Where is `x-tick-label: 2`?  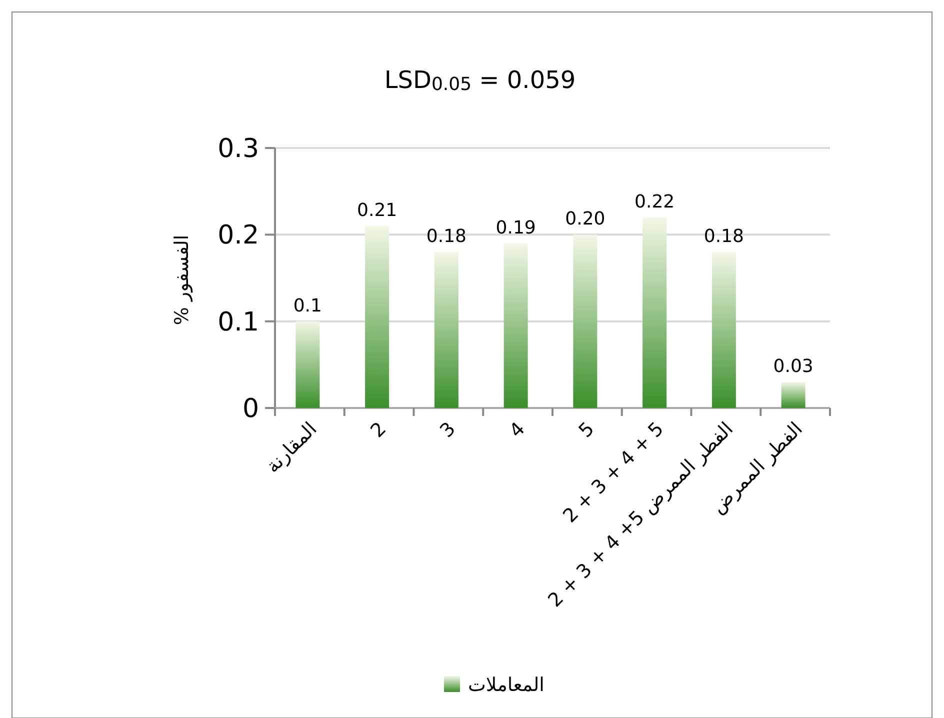 x-tick-label: 2 is located at coordinates (378, 430).